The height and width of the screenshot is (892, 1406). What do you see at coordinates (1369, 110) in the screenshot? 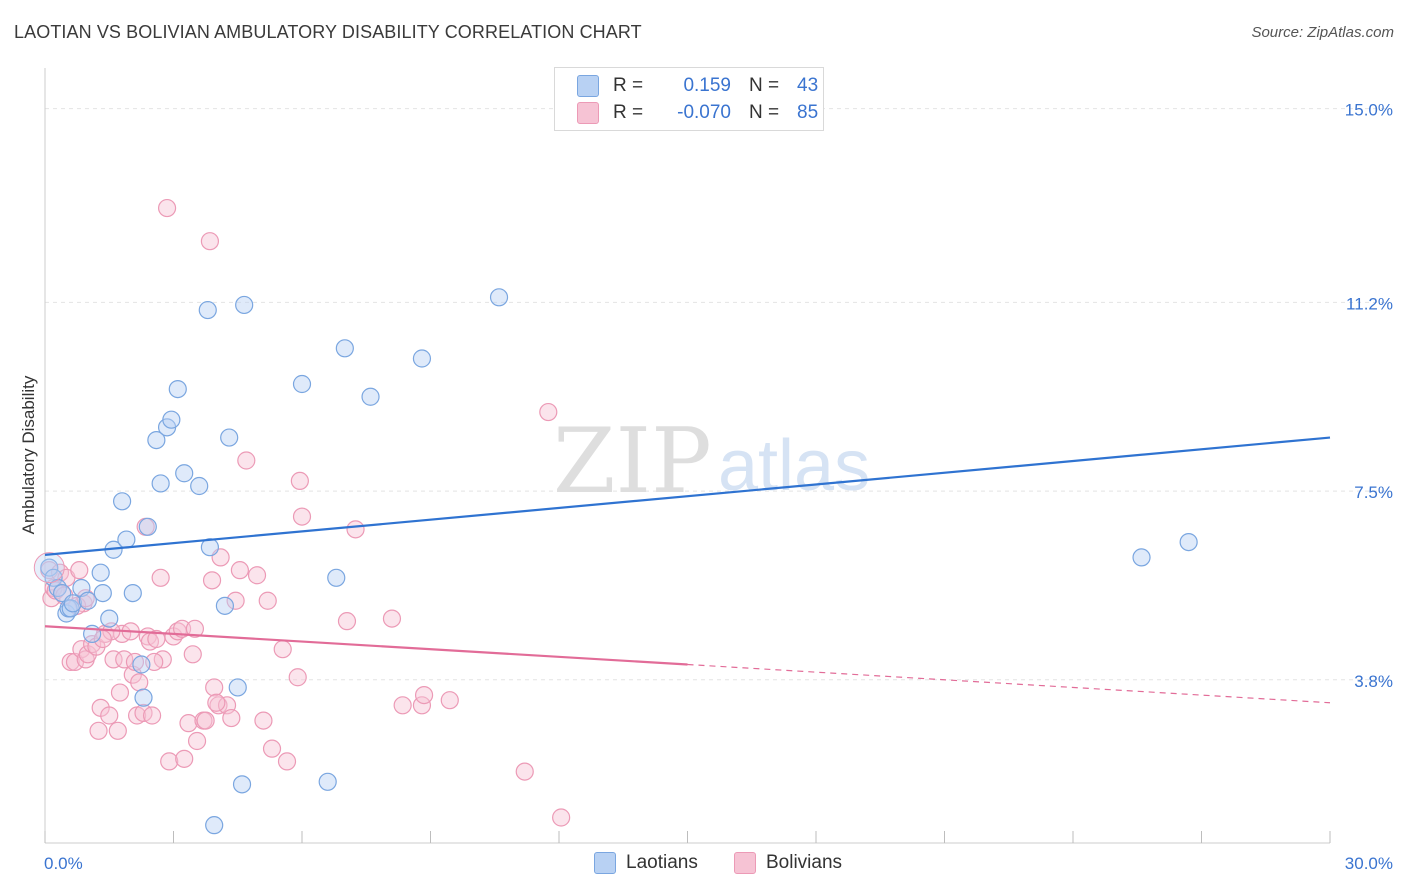
I see `y-tick-label: 15.0%` at bounding box center [1369, 110].